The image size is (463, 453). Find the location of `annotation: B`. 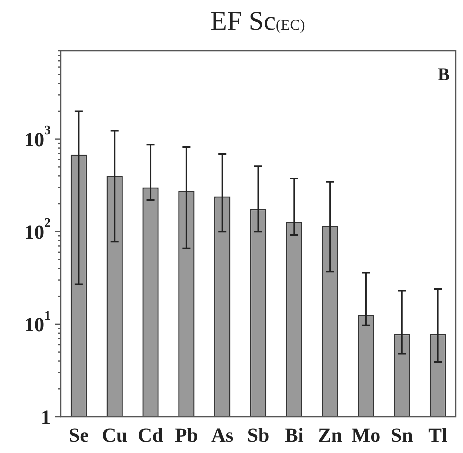

annotation: B is located at coordinates (444, 74).